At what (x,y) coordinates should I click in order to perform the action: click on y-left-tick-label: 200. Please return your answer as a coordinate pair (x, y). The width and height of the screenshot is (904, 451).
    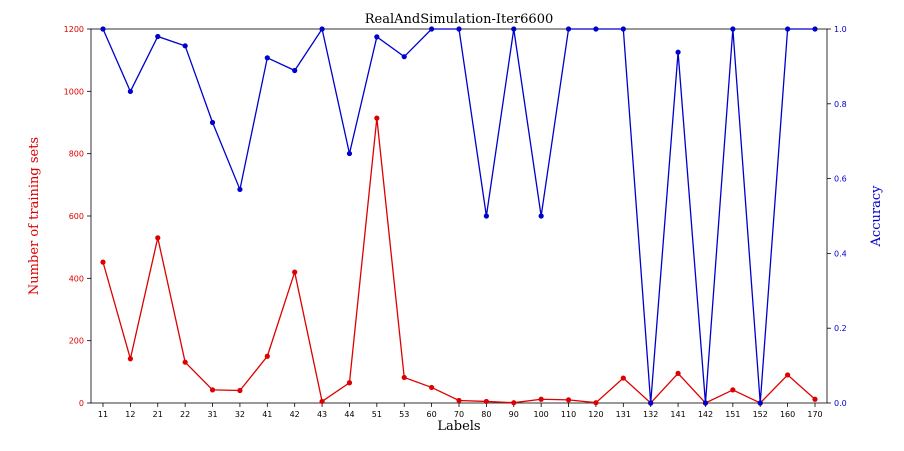
    Looking at the image, I should click on (76, 341).